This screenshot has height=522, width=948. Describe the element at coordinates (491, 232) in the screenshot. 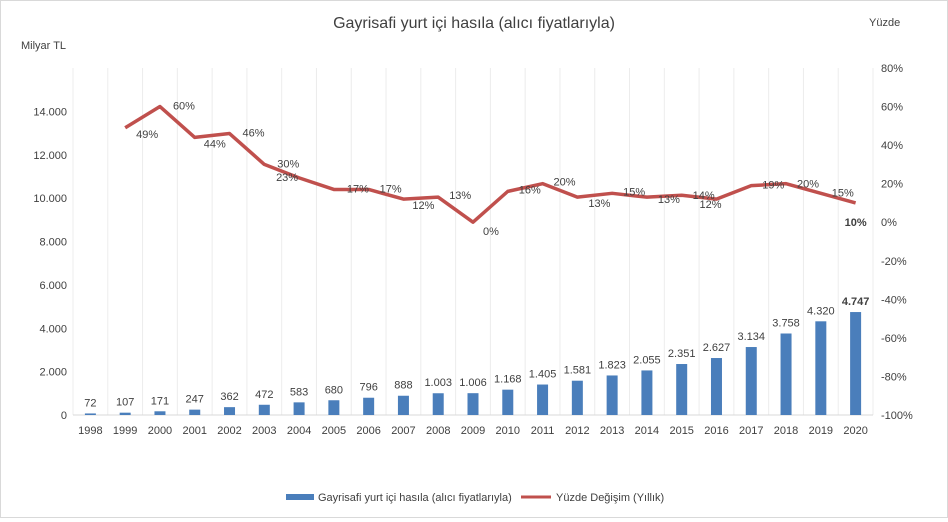

I see `line-data-label: 0%` at that location.